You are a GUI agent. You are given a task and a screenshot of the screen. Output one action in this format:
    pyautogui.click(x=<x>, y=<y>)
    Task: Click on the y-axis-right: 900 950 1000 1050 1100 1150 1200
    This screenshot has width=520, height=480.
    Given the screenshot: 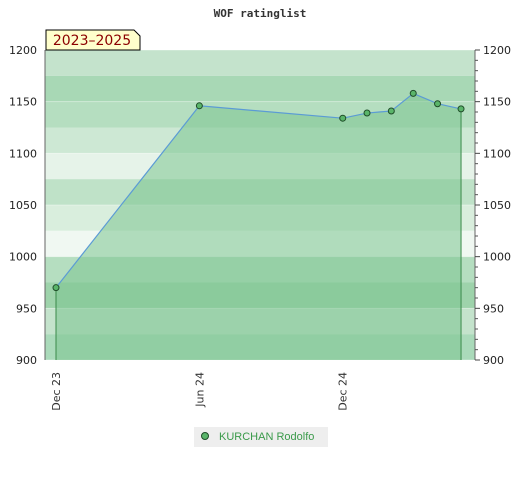 What is the action you would take?
    pyautogui.click(x=493, y=205)
    